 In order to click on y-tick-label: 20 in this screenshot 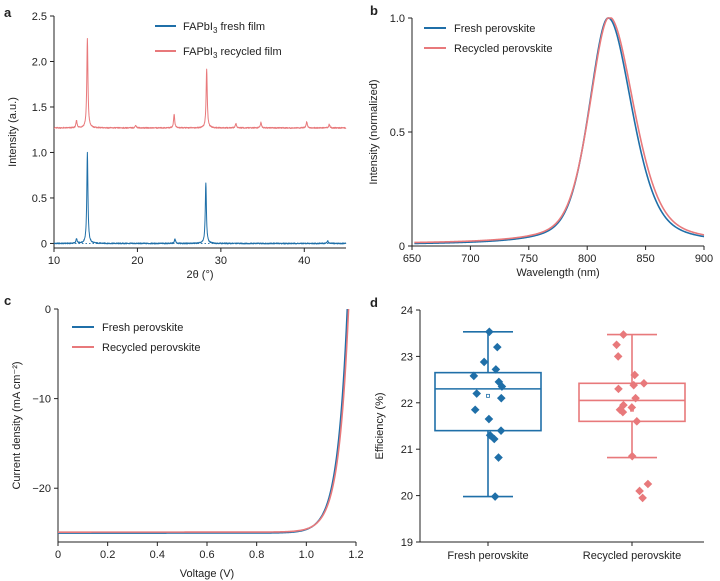, I will do `click(407, 497)`.